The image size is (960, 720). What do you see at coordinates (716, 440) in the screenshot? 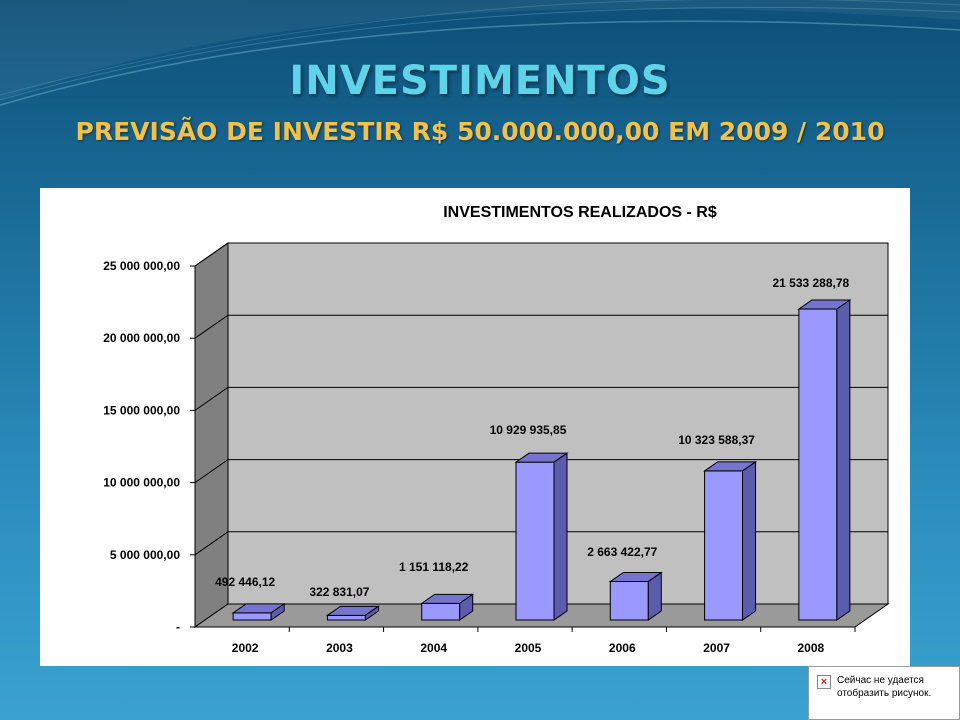
I see `data-label-2007: 10 323 588,37` at bounding box center [716, 440].